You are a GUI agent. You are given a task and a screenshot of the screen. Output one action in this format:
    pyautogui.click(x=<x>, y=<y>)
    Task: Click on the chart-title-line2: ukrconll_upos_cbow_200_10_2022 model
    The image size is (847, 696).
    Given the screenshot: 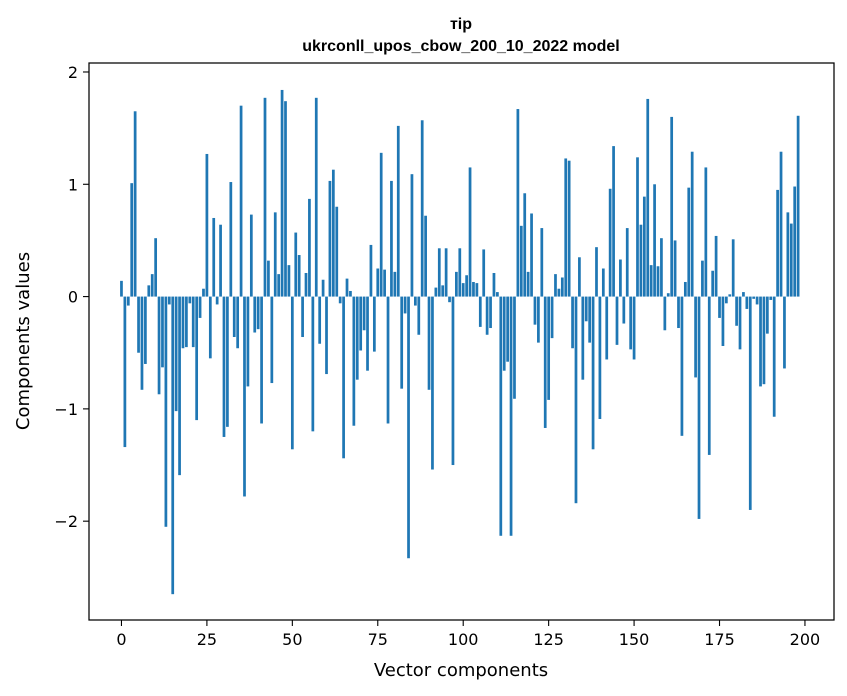 What is the action you would take?
    pyautogui.click(x=460, y=46)
    